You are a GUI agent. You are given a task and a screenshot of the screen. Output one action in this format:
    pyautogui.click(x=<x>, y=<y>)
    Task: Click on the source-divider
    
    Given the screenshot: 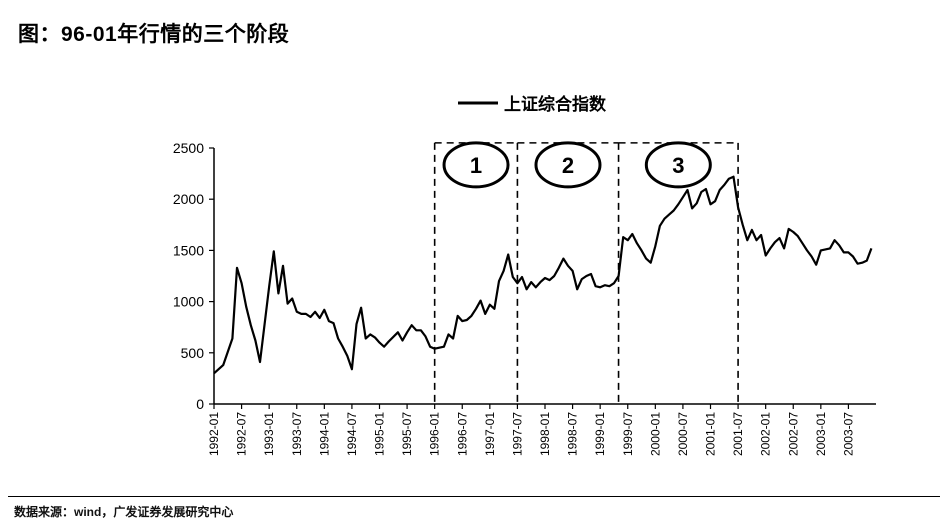 What is the action you would take?
    pyautogui.click(x=474, y=496)
    